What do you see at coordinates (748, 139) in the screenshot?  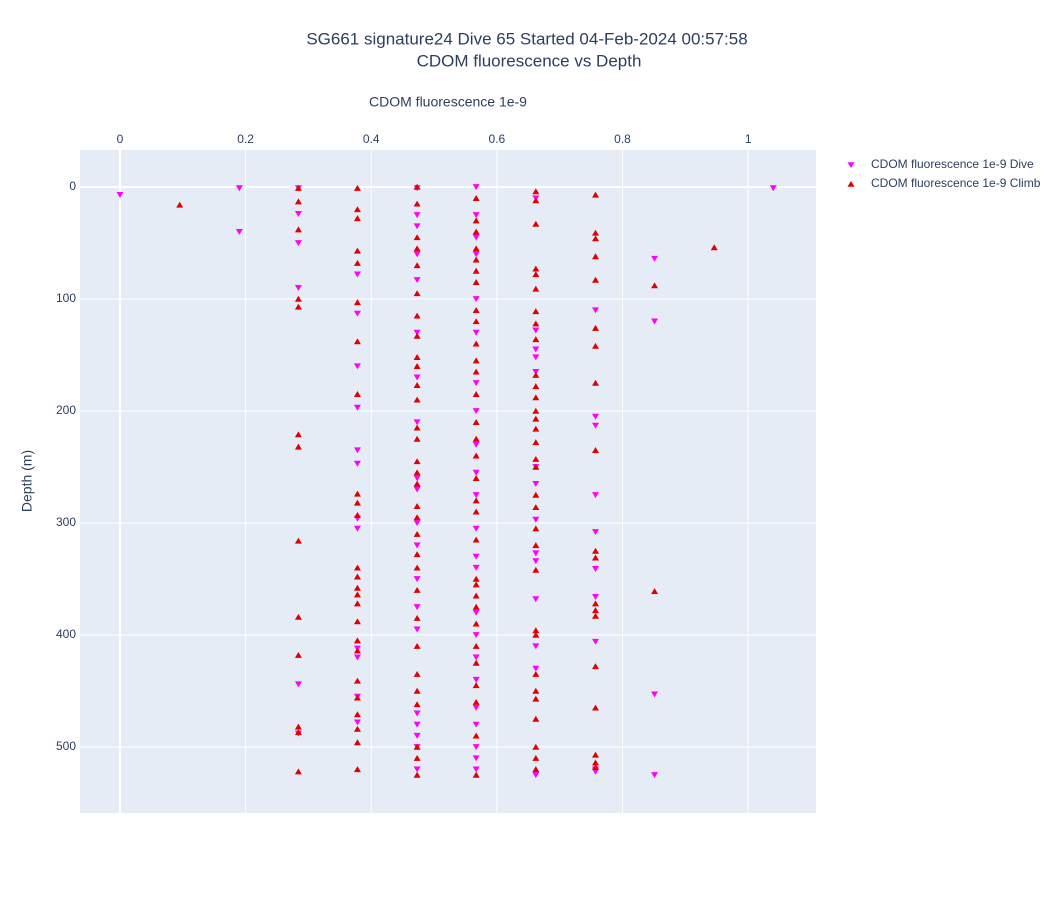 I see `x-tick-label: 1` at bounding box center [748, 139].